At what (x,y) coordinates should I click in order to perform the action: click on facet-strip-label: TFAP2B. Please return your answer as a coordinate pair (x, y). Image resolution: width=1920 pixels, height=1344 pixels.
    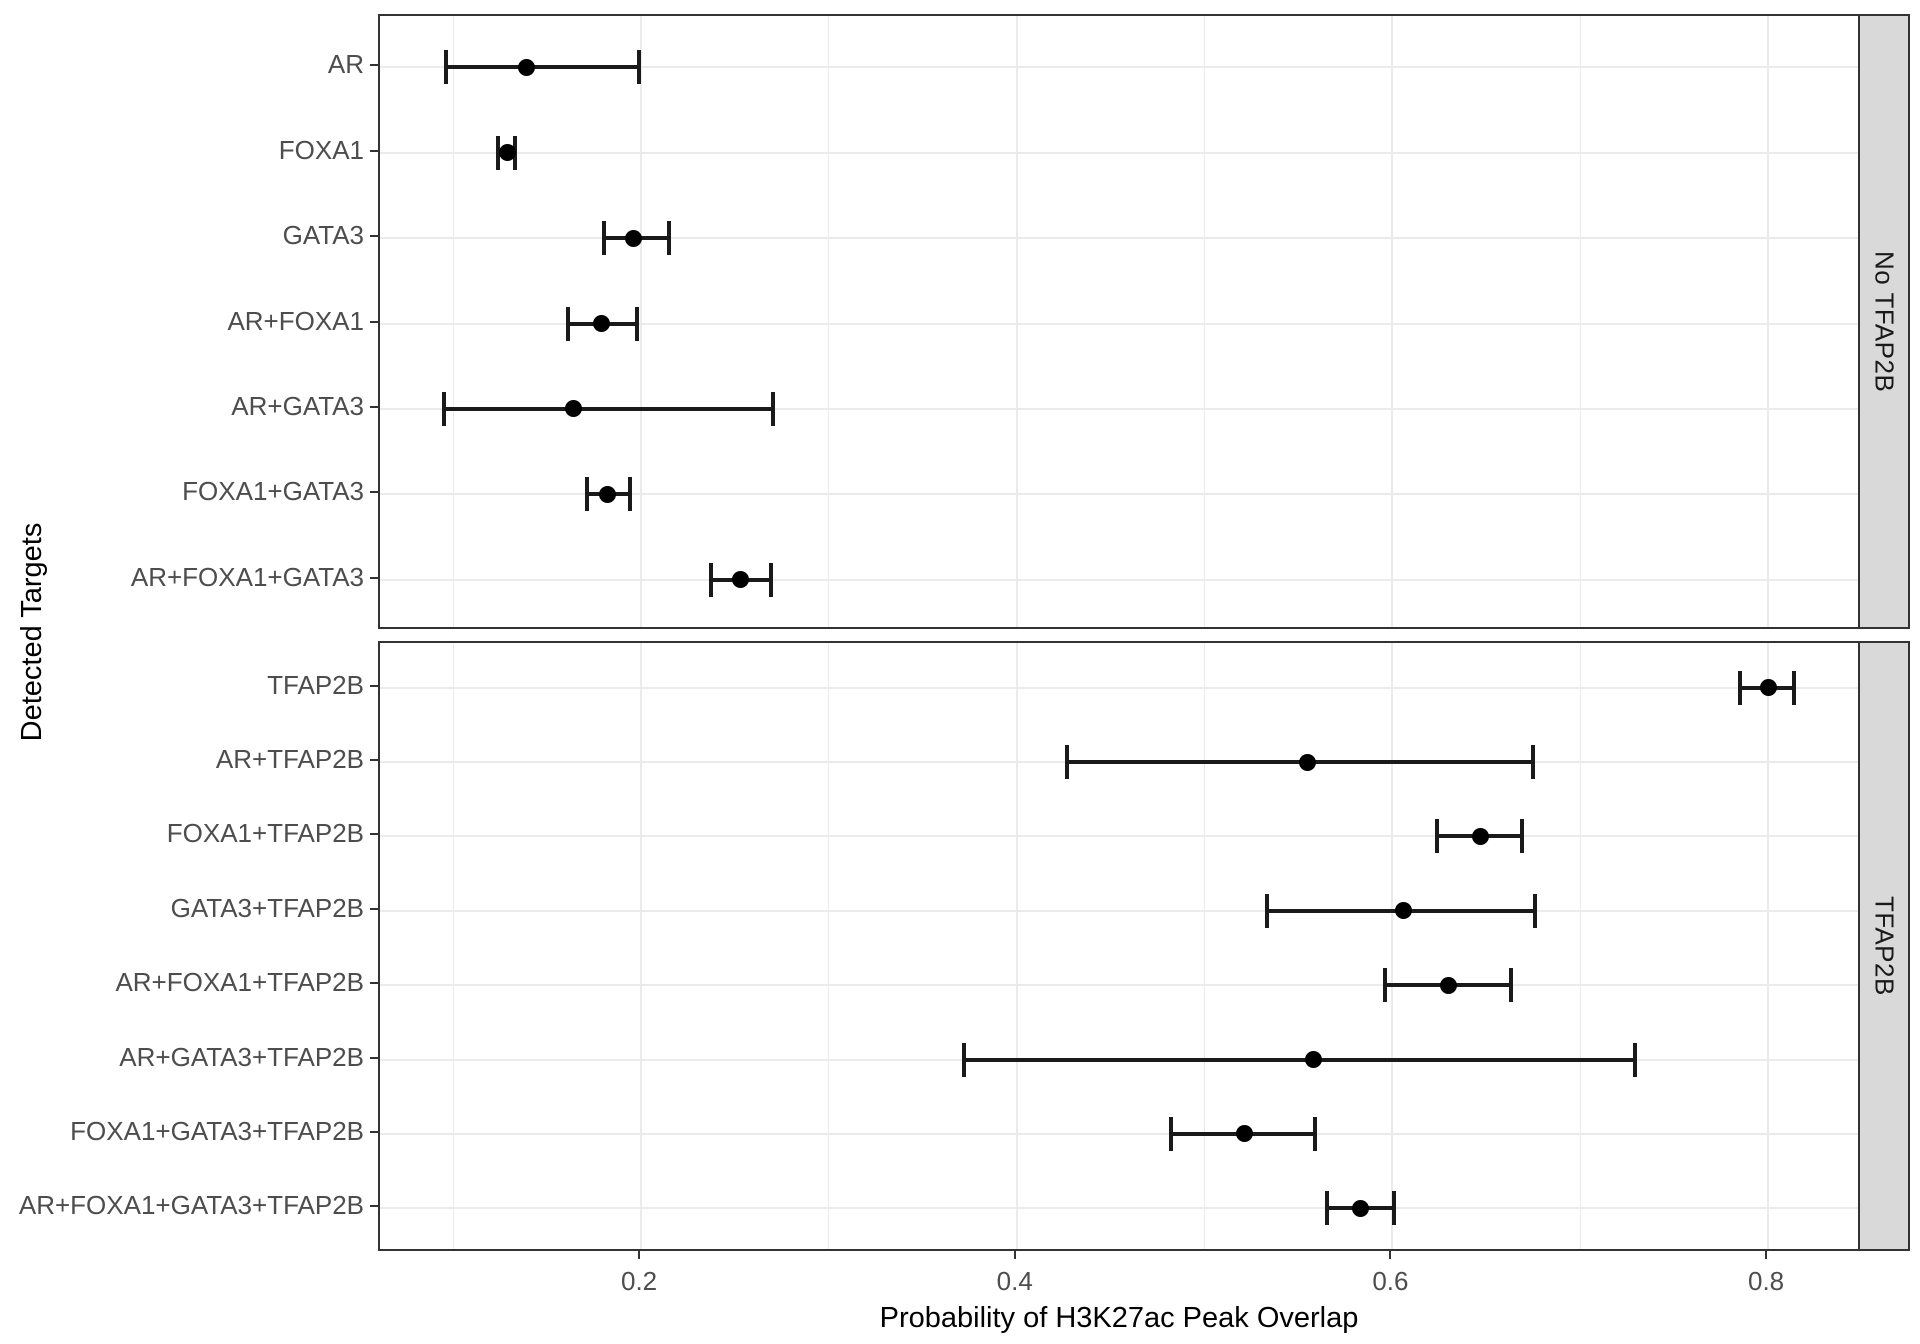
    Looking at the image, I should click on (1884, 946).